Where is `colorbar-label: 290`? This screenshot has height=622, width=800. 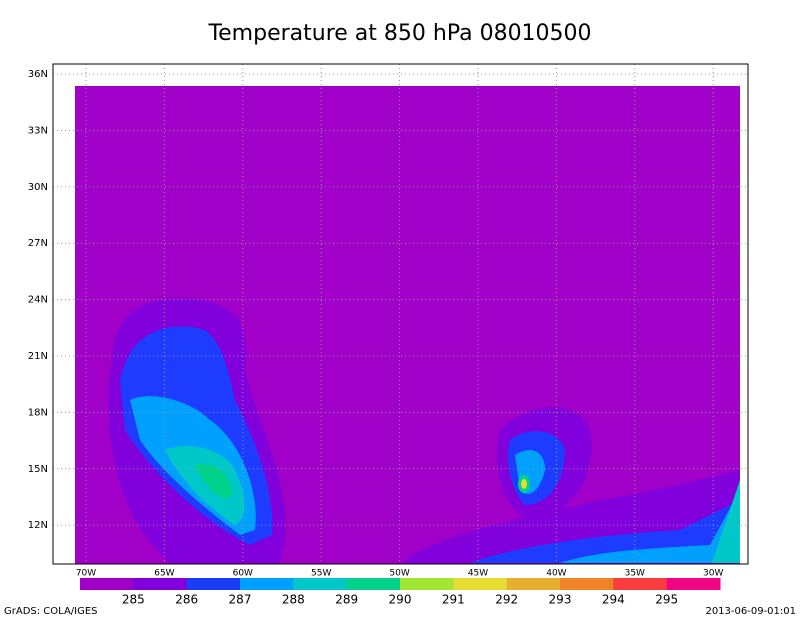
colorbar-label: 290 is located at coordinates (400, 600).